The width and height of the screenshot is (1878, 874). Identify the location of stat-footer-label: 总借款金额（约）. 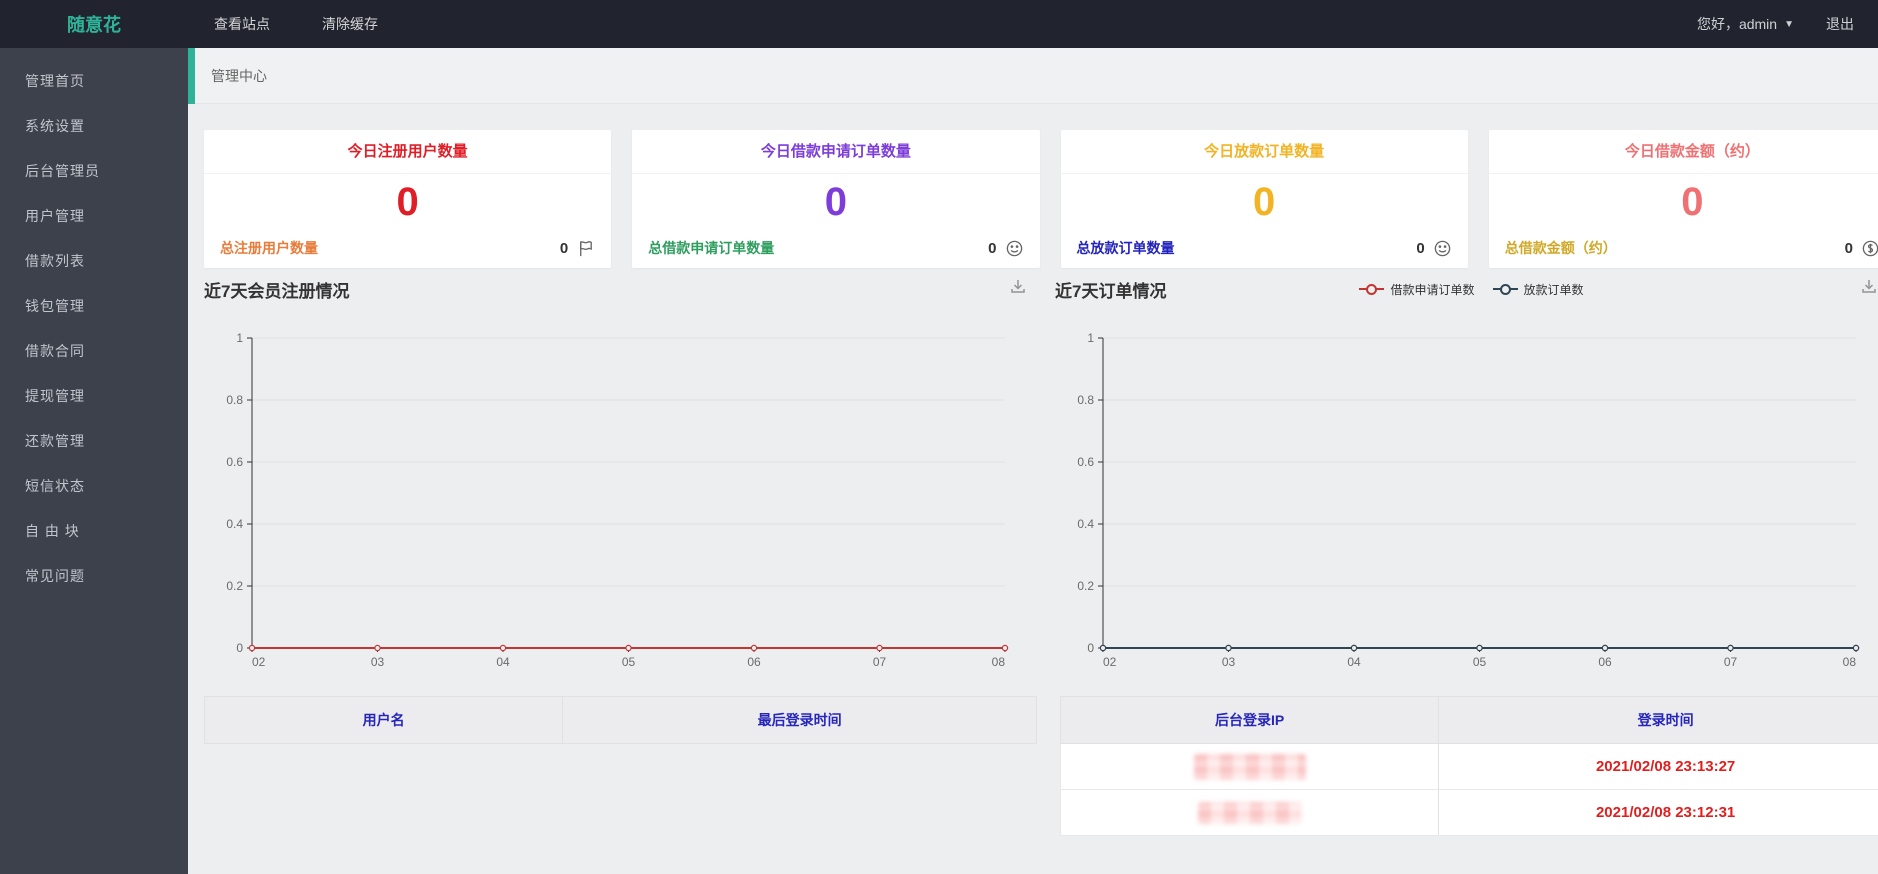
(1560, 248).